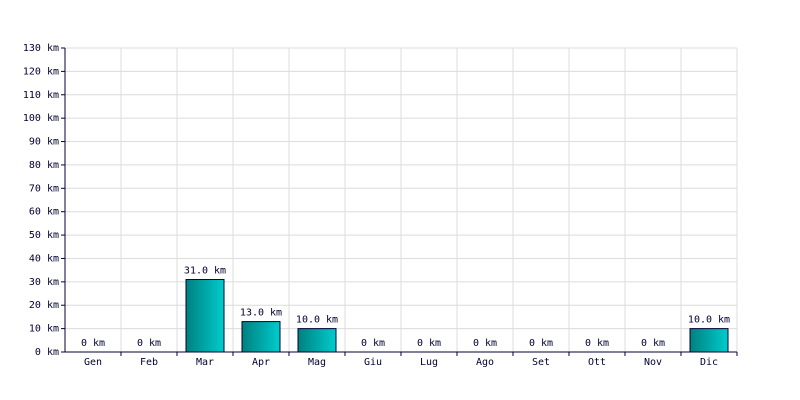 The image size is (800, 400). What do you see at coordinates (47, 352) in the screenshot?
I see `y-tick-label: 0 km` at bounding box center [47, 352].